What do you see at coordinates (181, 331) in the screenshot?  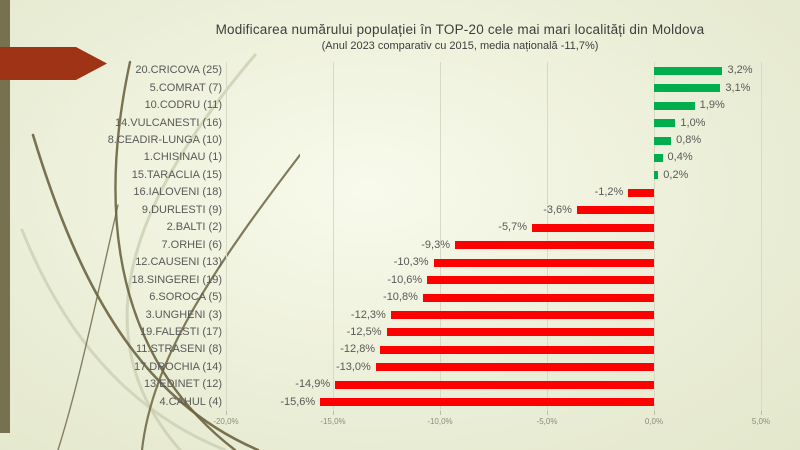 I see `category-label: 19.FALESTI (17)` at bounding box center [181, 331].